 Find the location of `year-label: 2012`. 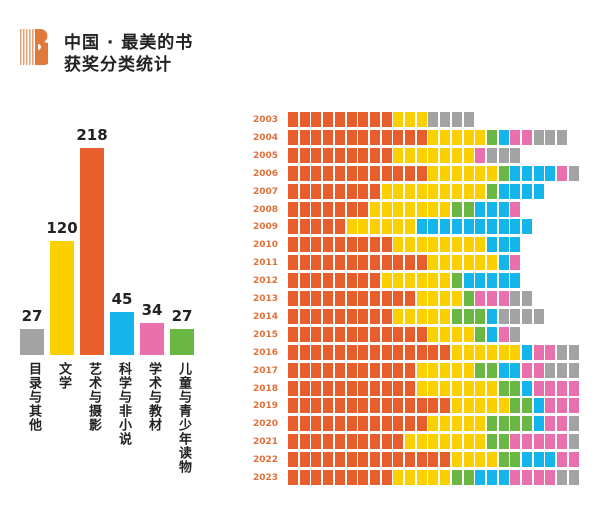

year-label: 2012 is located at coordinates (265, 281).